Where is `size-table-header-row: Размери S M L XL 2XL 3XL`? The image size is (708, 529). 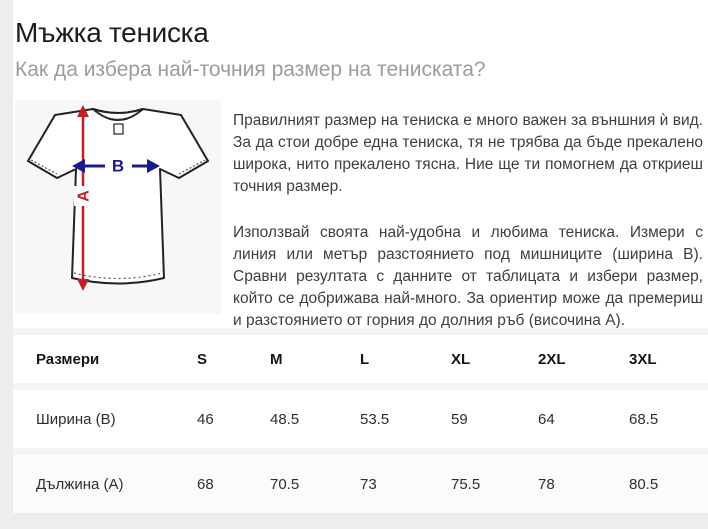
size-table-header-row: Размери S M L XL 2XL 3XL is located at coordinates (360, 359).